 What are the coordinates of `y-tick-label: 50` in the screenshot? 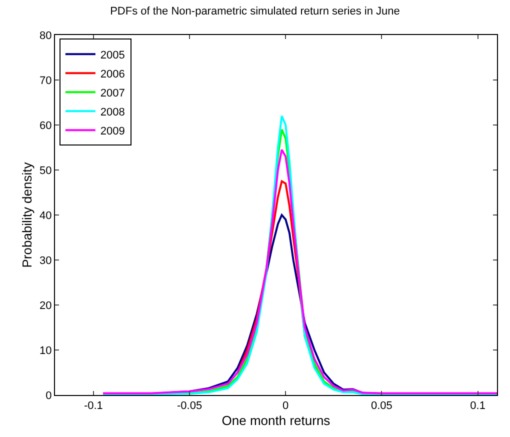 It's located at (46, 170).